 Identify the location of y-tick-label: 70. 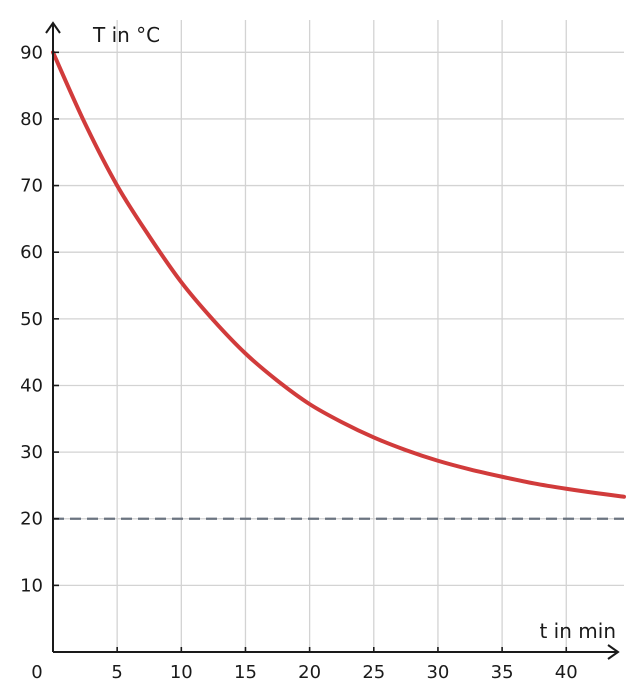
(31, 186).